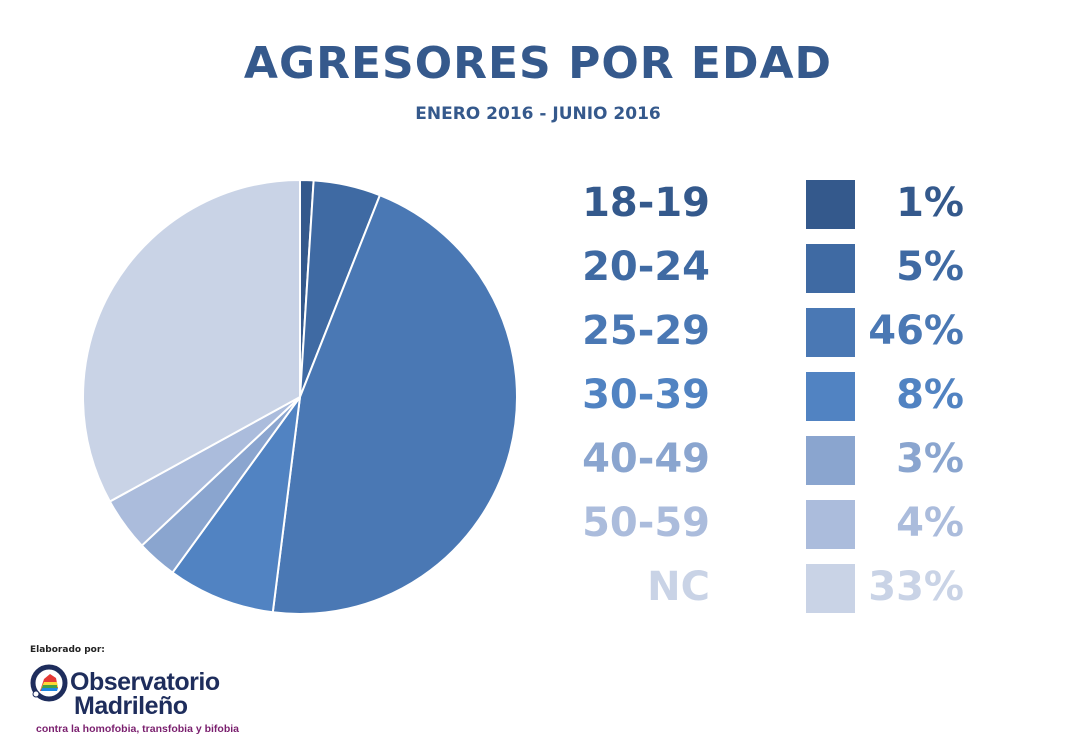 The height and width of the screenshot is (754, 1076). I want to click on legend-value: 1%, so click(930, 203).